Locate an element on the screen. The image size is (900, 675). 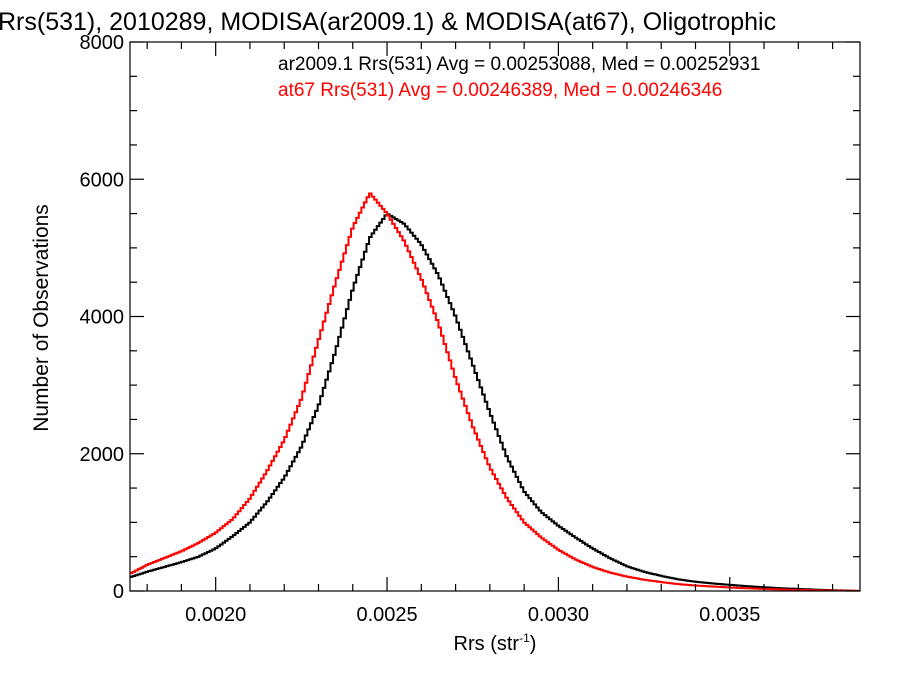
y-tick-label: 0 is located at coordinates (118, 592).